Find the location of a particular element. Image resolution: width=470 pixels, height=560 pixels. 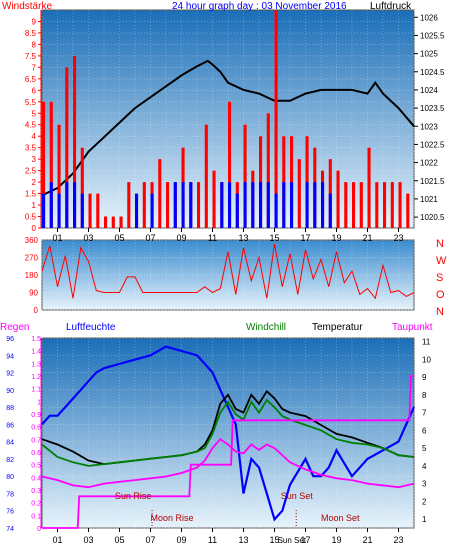

temperature-tick-label: 7 is located at coordinates (424, 413).